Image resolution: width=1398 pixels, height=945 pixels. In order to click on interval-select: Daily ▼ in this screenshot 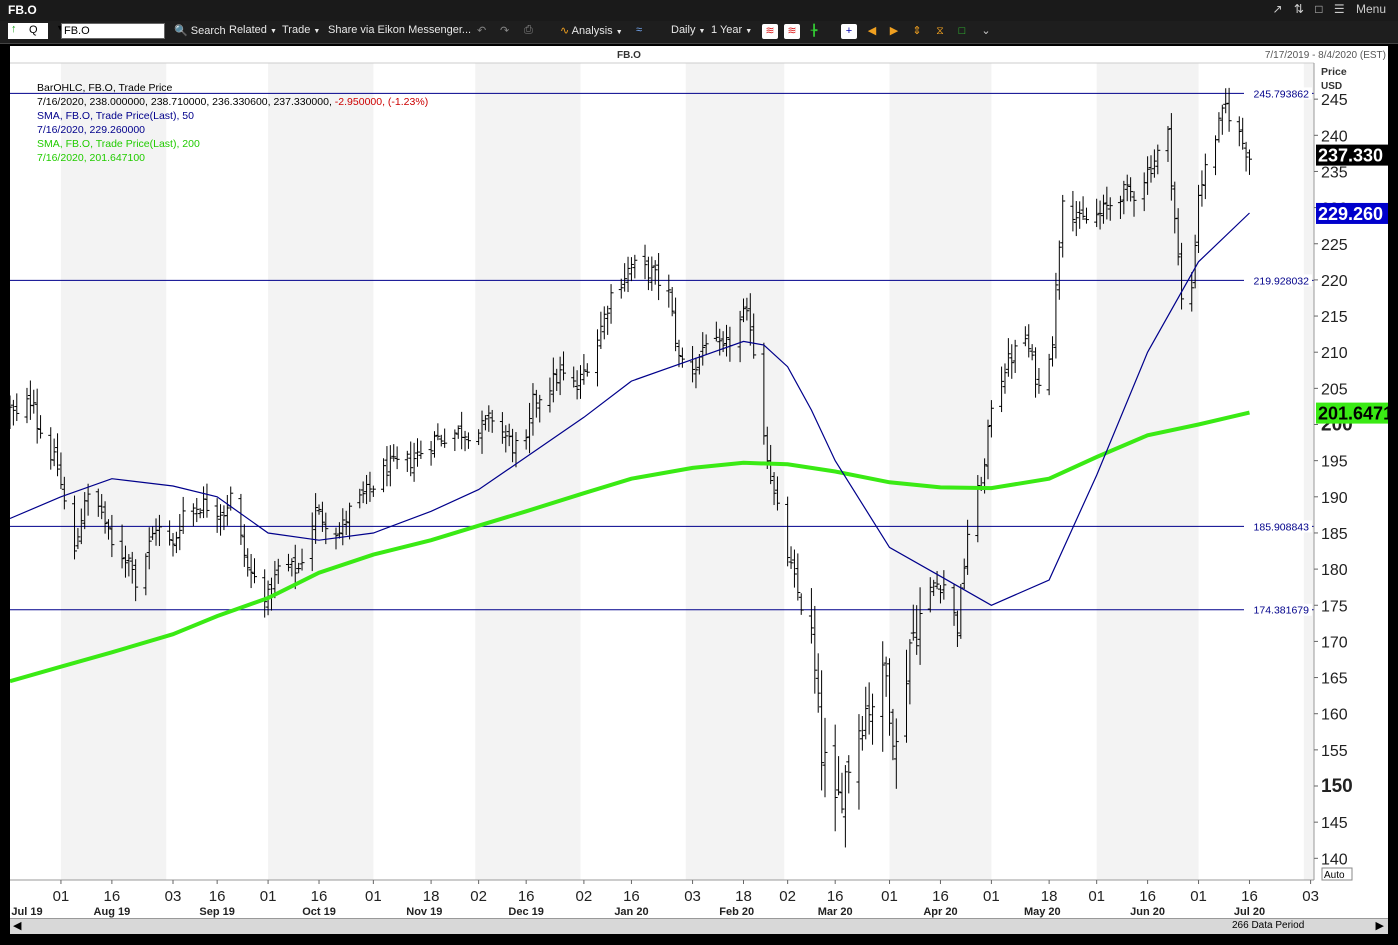, I will do `click(688, 30)`.